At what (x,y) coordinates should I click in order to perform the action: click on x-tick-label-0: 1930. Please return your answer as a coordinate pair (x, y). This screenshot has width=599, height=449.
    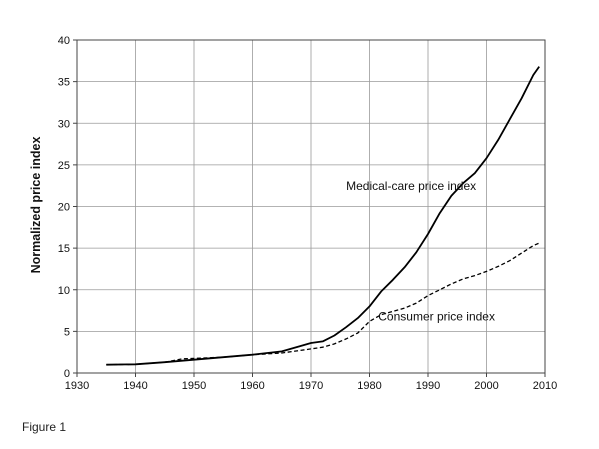
    Looking at the image, I should click on (77, 386).